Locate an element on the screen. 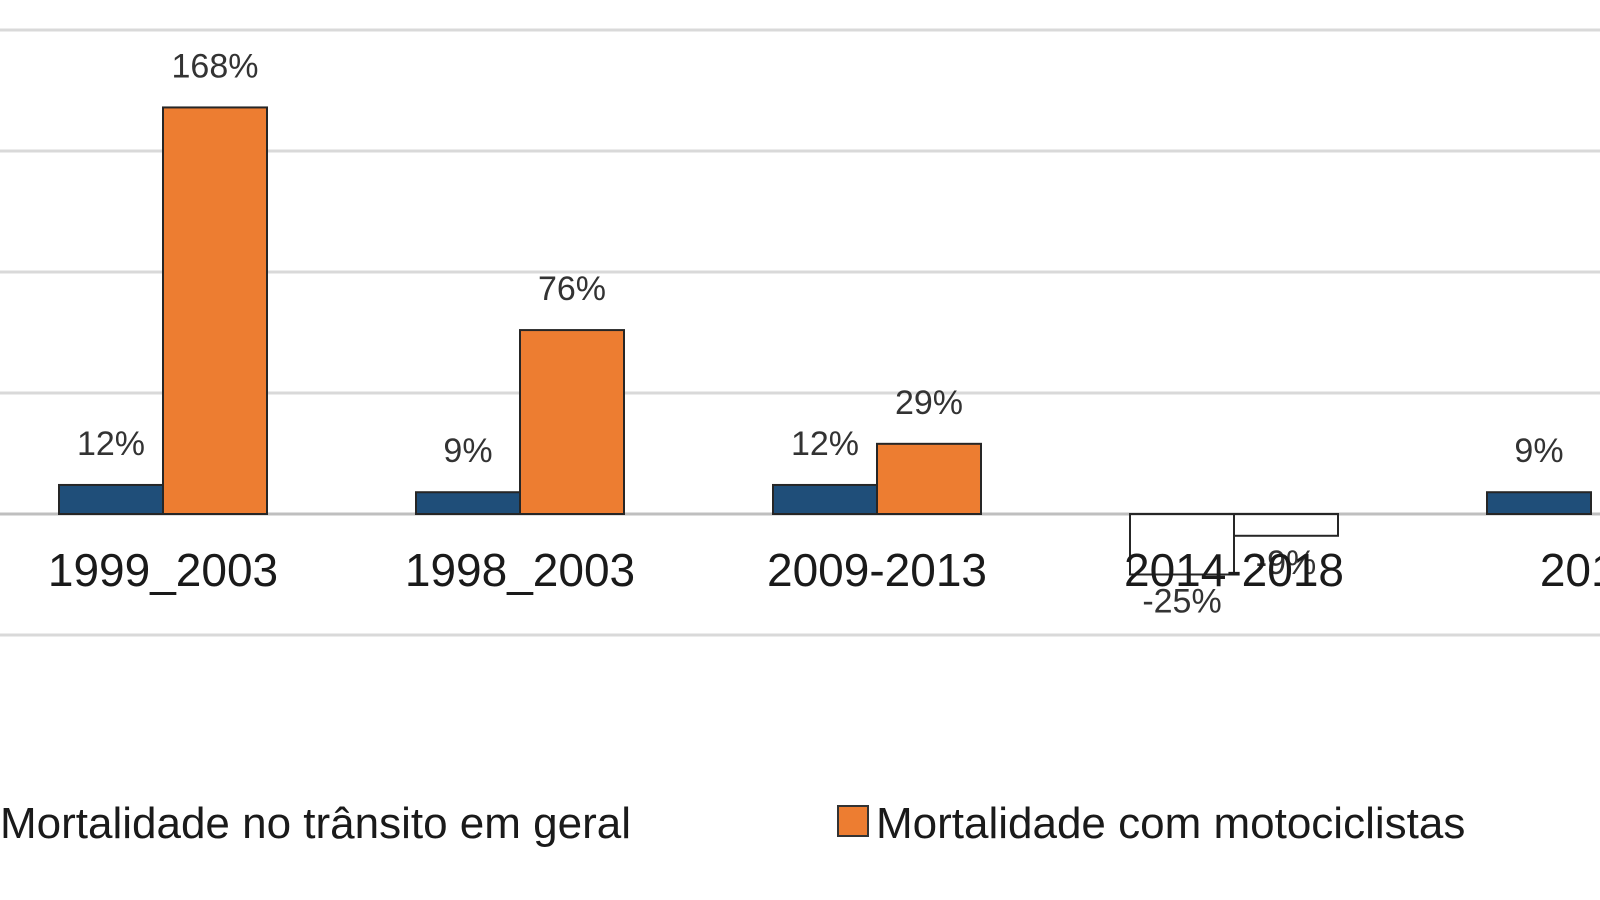  data-label-motorcyclists-3: -9% is located at coordinates (1286, 563).